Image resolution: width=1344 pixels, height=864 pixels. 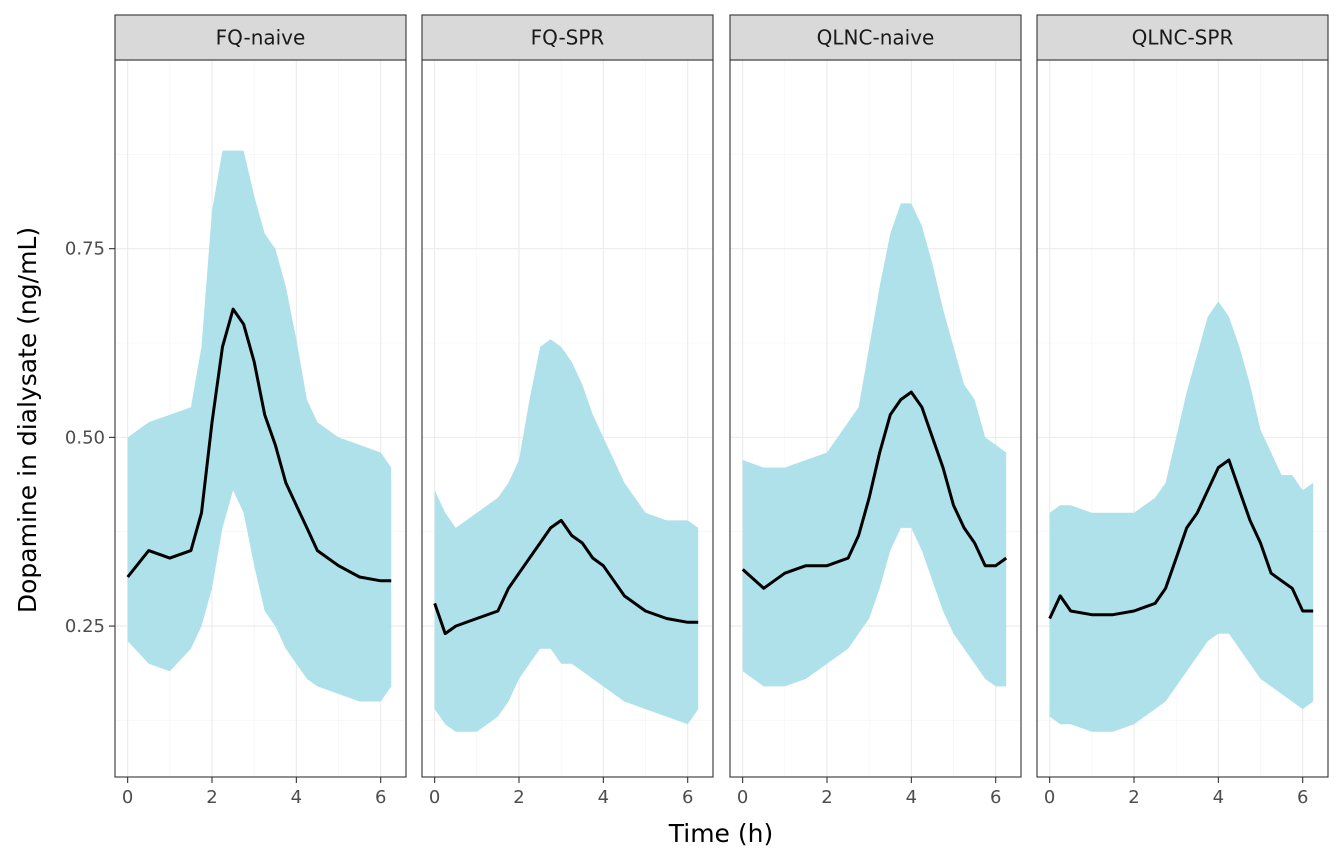 What do you see at coordinates (85, 437) in the screenshot?
I see `y-tick-label: 0.50` at bounding box center [85, 437].